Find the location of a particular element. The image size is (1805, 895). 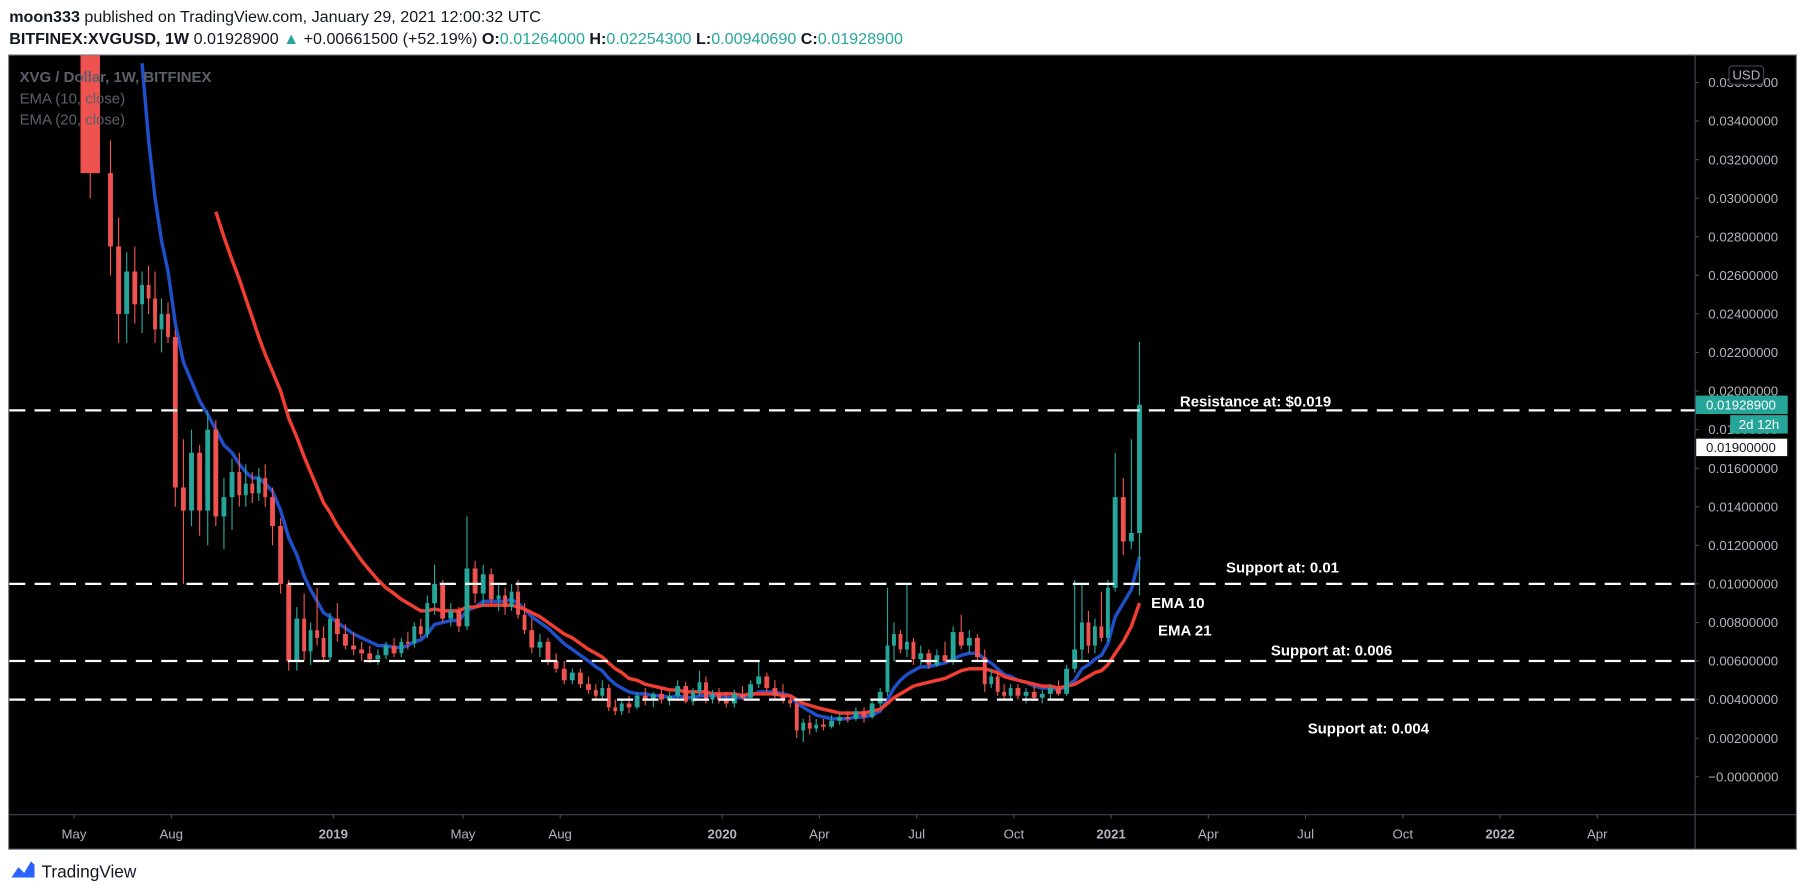

legend-entry: XVG / Dollar, 1W, BITFINEX is located at coordinates (116, 77).